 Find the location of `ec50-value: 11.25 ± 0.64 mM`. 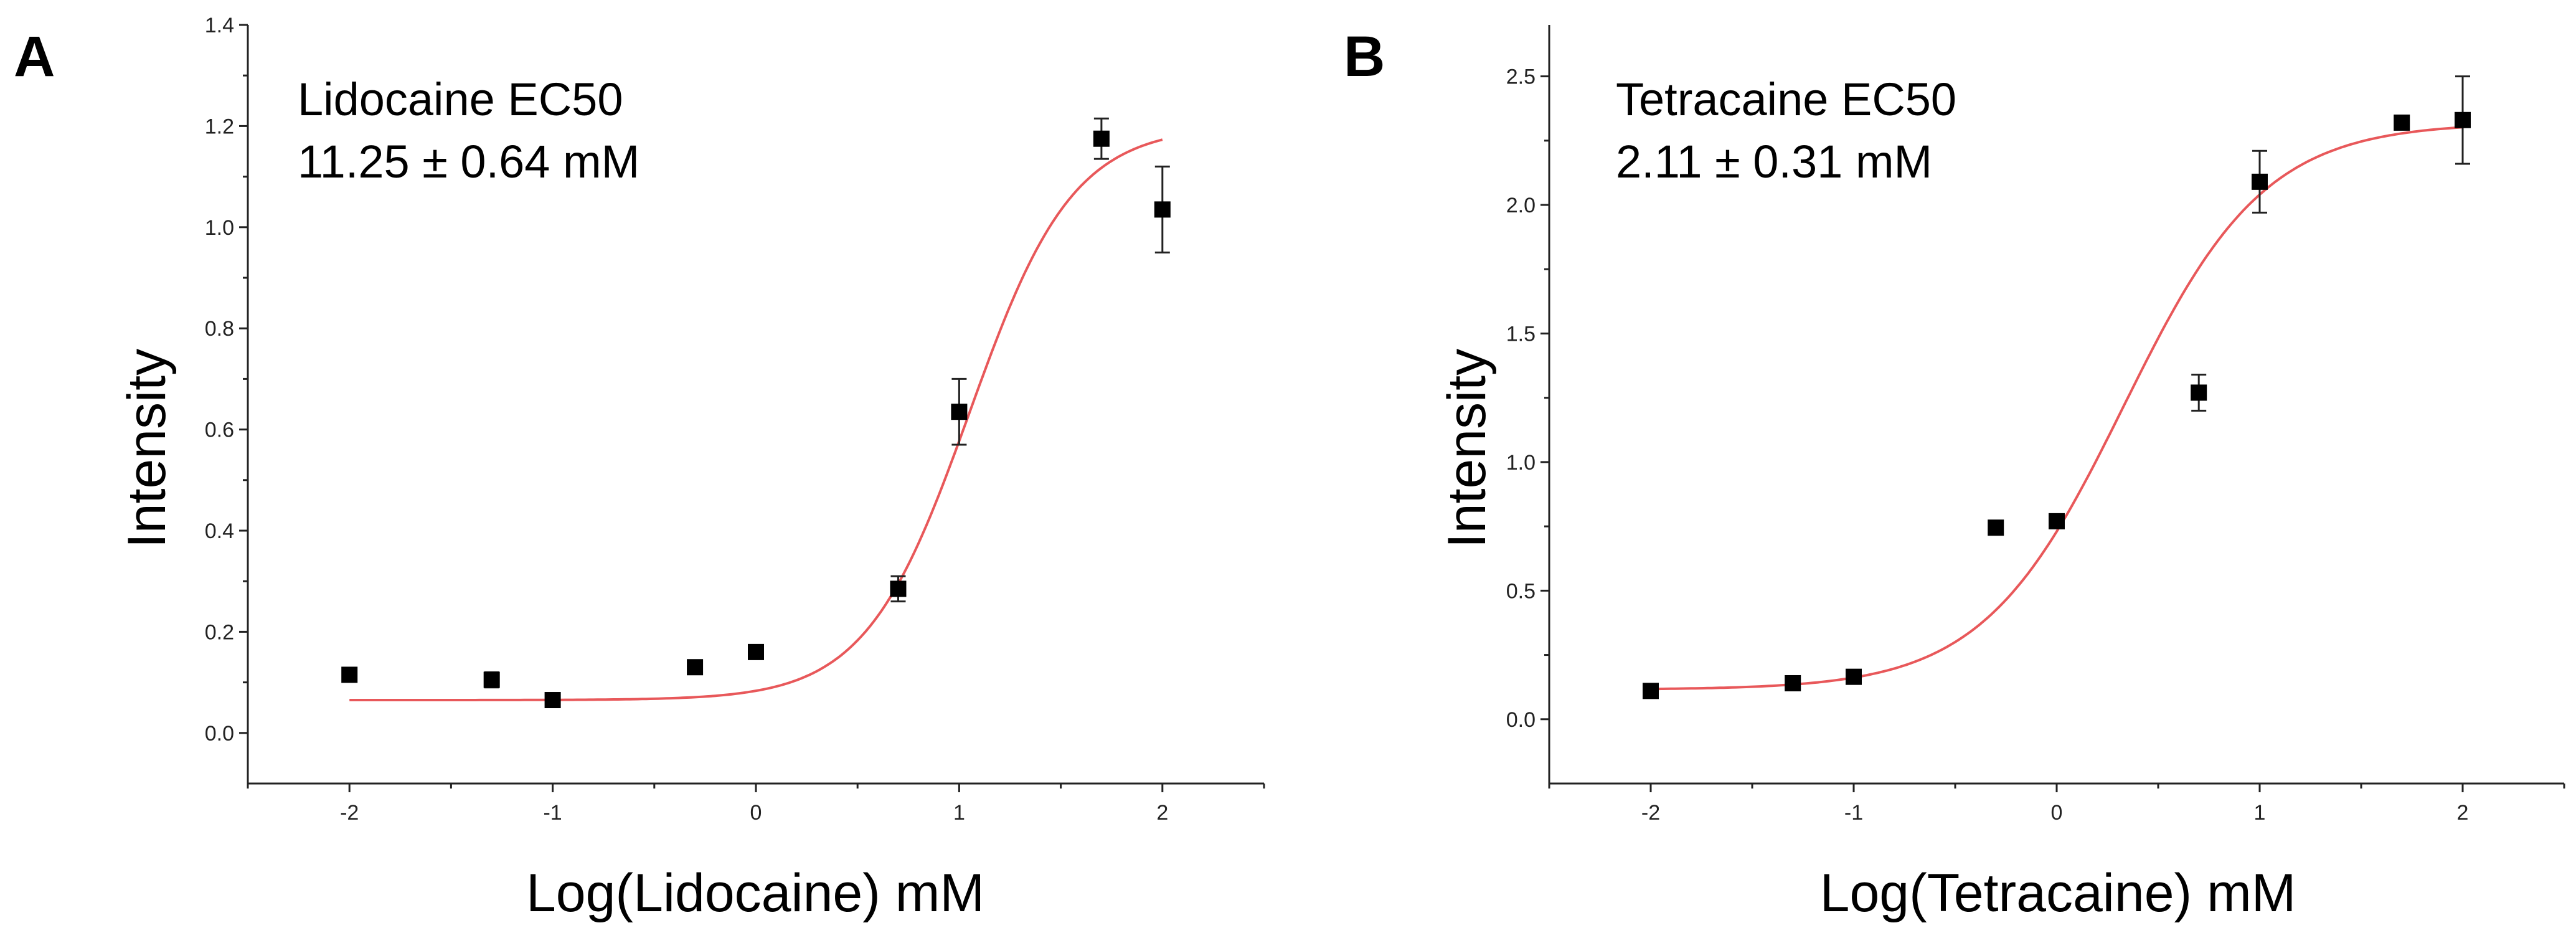

ec50-value: 11.25 ± 0.64 mM is located at coordinates (468, 161).